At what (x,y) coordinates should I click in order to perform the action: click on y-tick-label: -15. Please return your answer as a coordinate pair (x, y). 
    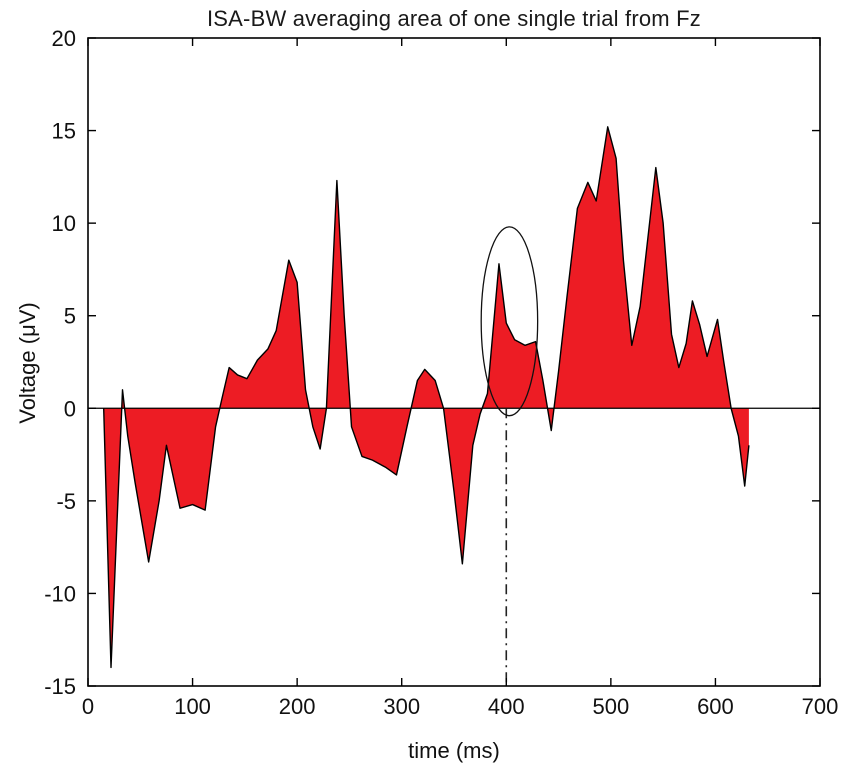
    Looking at the image, I should click on (60, 686).